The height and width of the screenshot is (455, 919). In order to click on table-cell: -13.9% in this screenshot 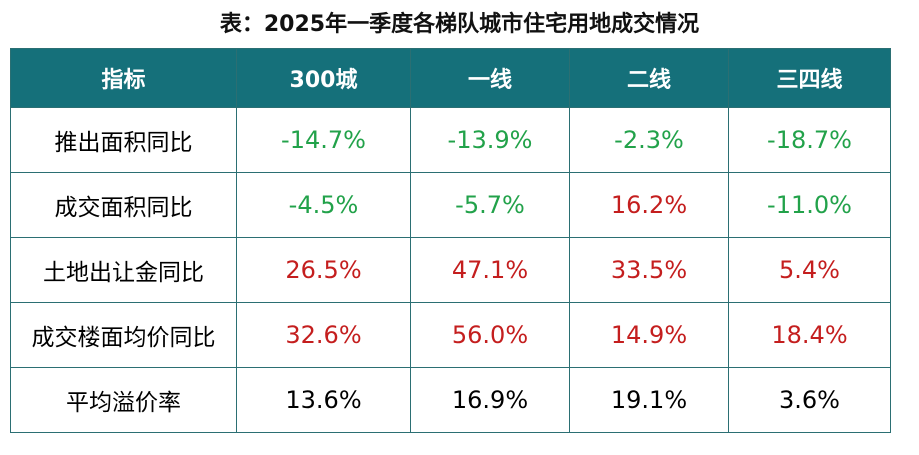, I will do `click(490, 140)`.